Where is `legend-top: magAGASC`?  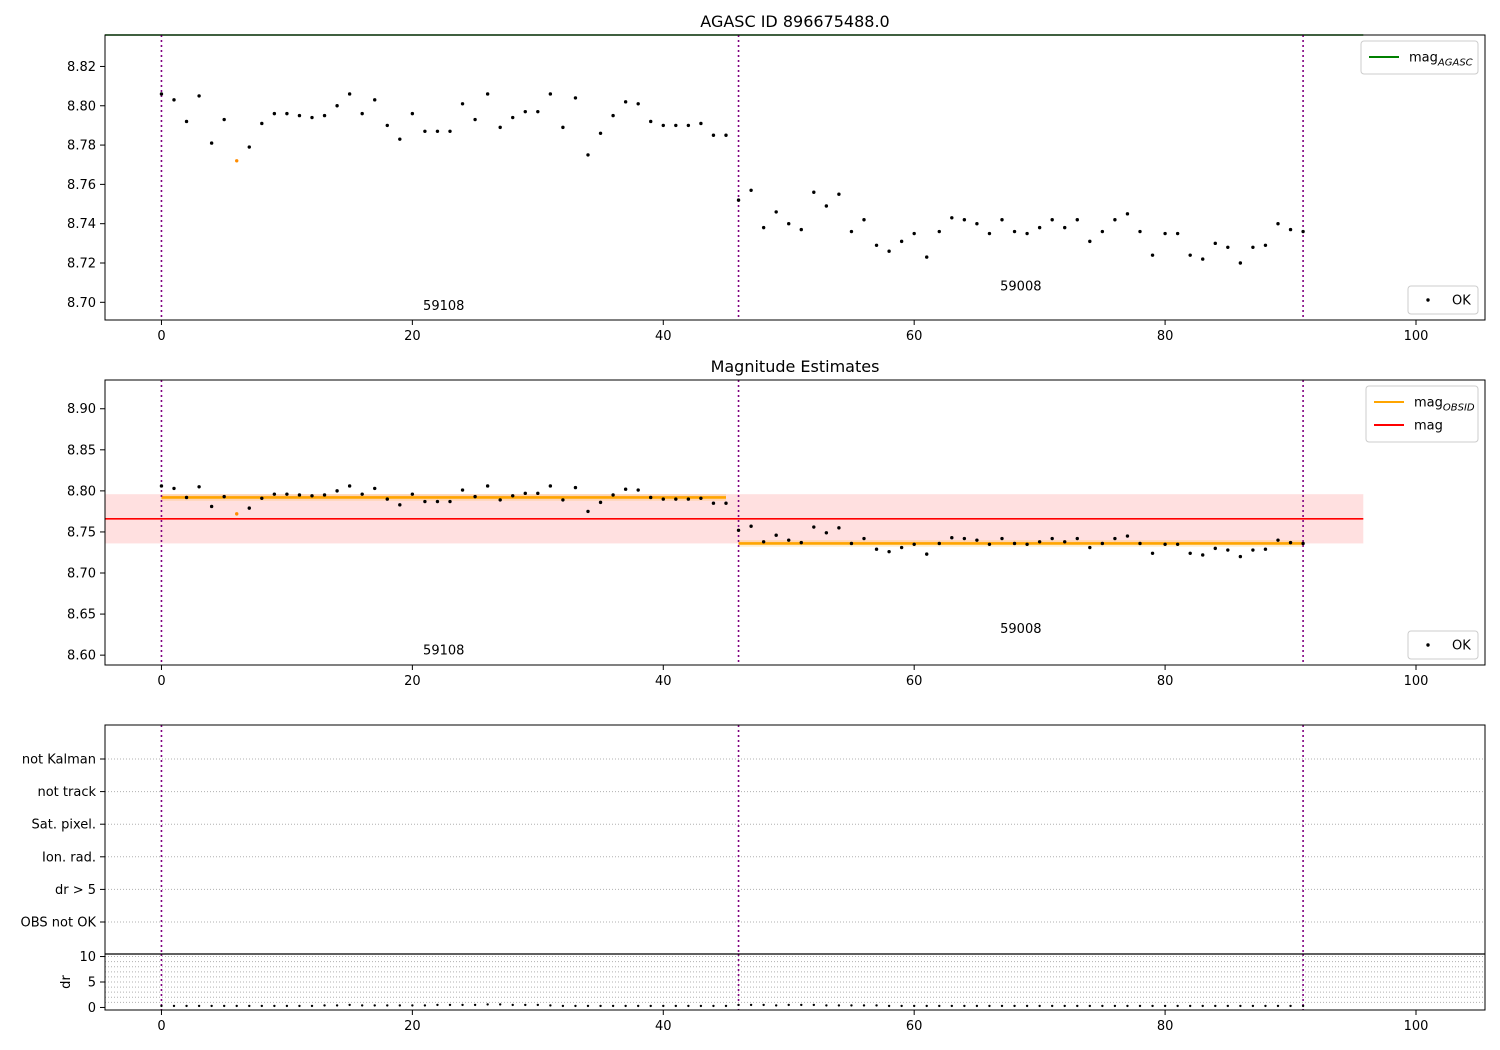 legend-top: magAGASC is located at coordinates (1419, 57).